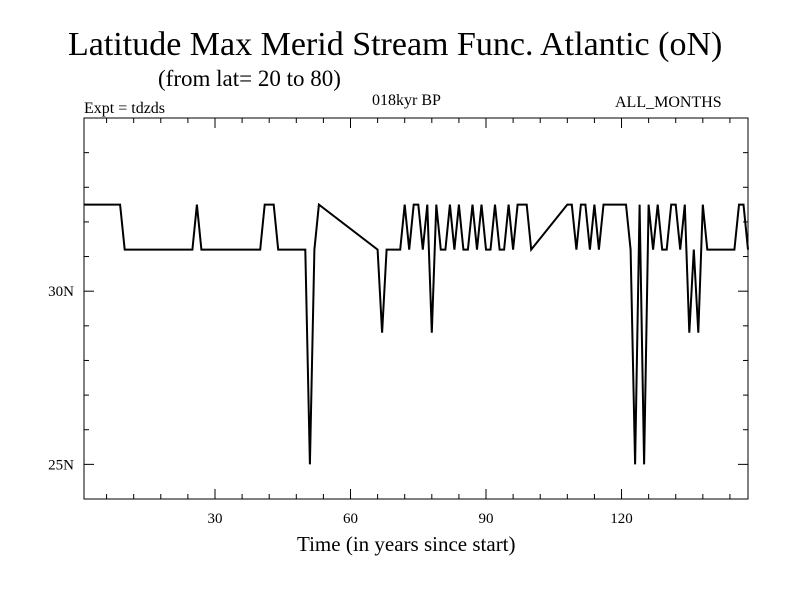 This screenshot has width=800, height=600. I want to click on x-tick-label: 90, so click(486, 519).